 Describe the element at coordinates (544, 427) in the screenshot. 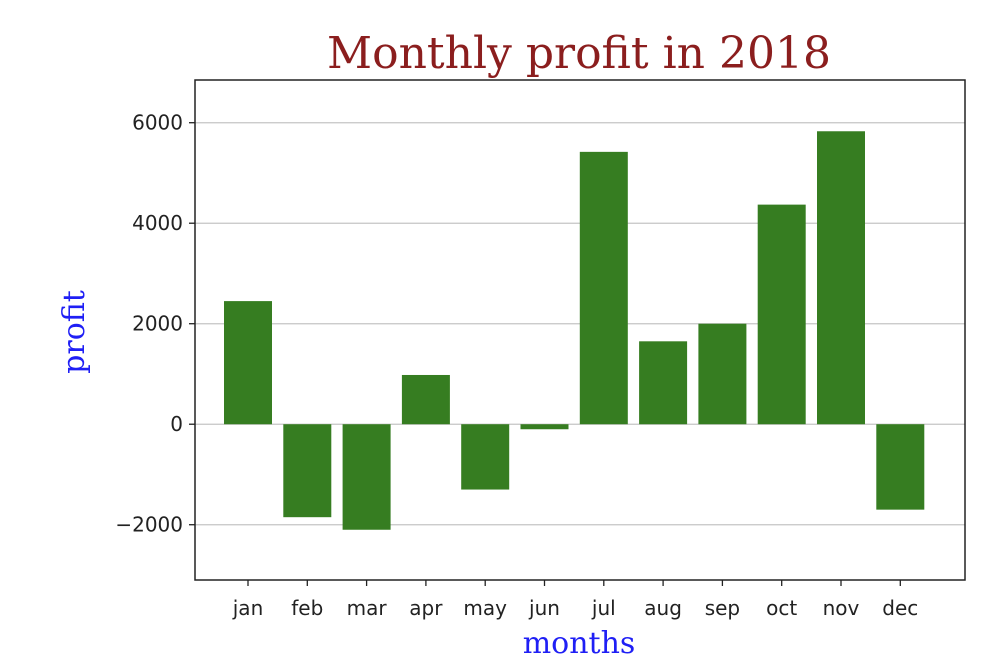

I see `bar-jun` at that location.